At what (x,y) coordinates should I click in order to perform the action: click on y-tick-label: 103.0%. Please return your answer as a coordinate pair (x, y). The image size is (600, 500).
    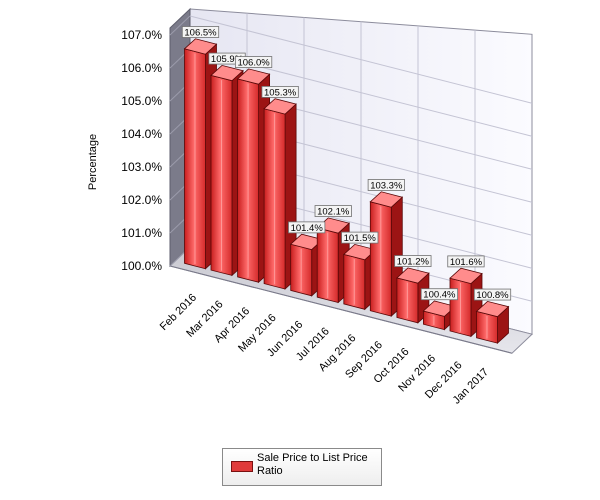
    Looking at the image, I should click on (141, 167).